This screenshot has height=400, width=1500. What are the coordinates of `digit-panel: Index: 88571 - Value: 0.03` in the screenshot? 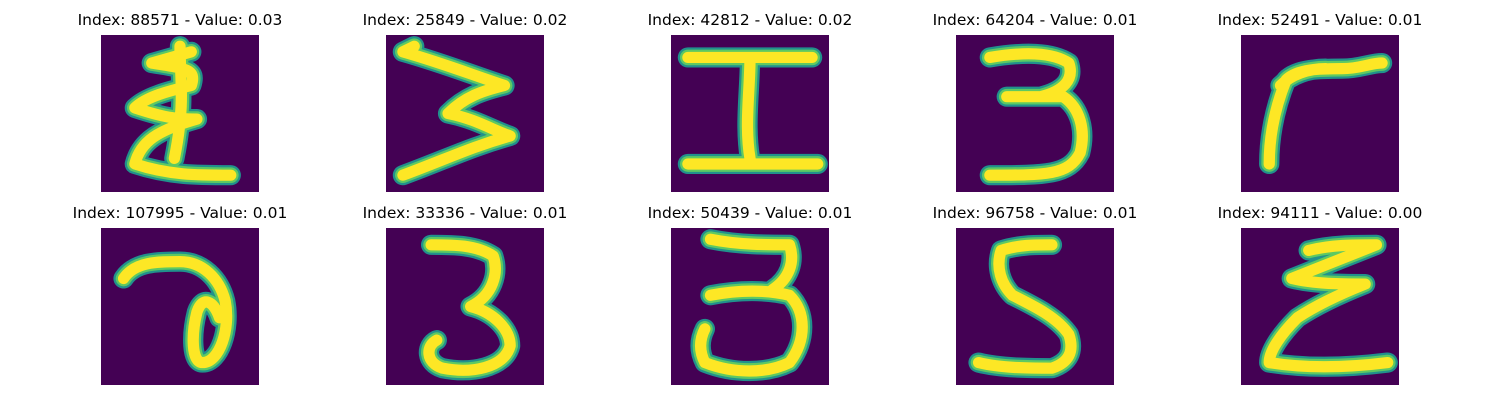 It's located at (180, 106).